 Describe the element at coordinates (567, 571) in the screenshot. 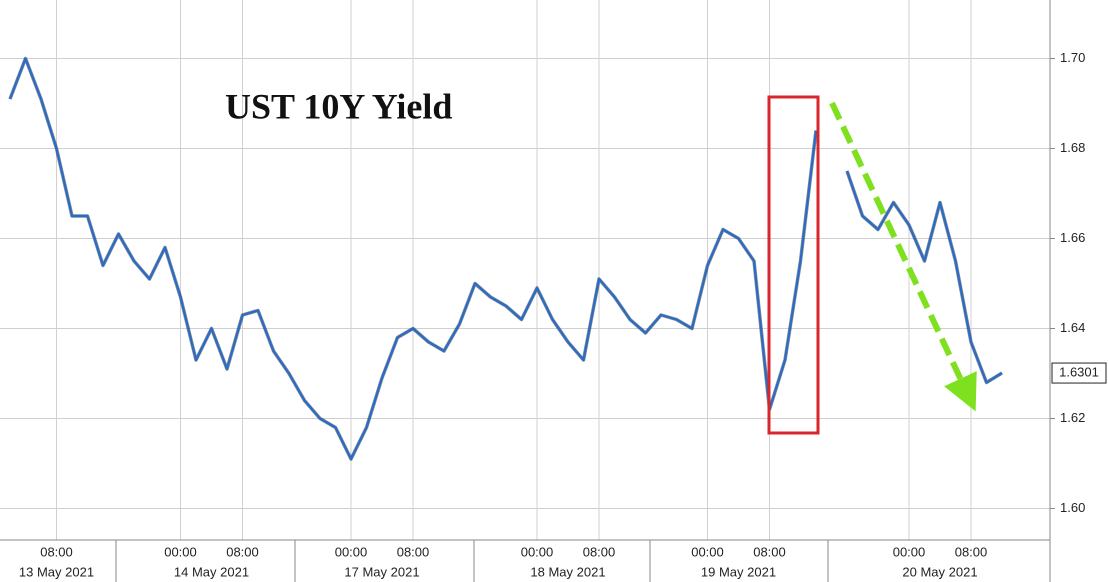

I see `x-date-label: 18 May 2021` at that location.